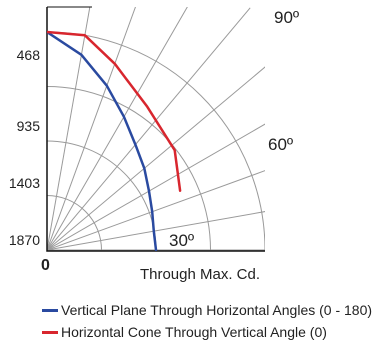 The image size is (380, 344). I want to click on radial-tick-label-1: 935, so click(29, 126).